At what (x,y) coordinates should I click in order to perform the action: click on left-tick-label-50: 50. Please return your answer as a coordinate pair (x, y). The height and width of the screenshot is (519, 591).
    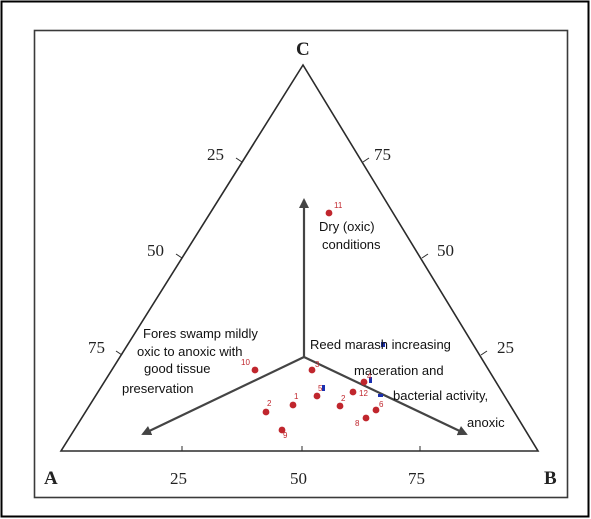
    Looking at the image, I should click on (155, 250).